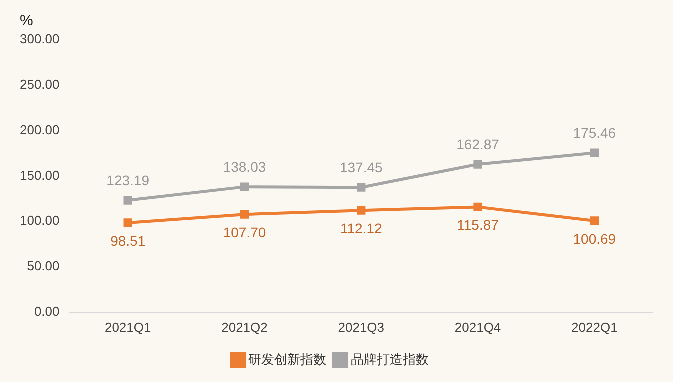  I want to click on x-tick-label: 2022Q1, so click(595, 327).